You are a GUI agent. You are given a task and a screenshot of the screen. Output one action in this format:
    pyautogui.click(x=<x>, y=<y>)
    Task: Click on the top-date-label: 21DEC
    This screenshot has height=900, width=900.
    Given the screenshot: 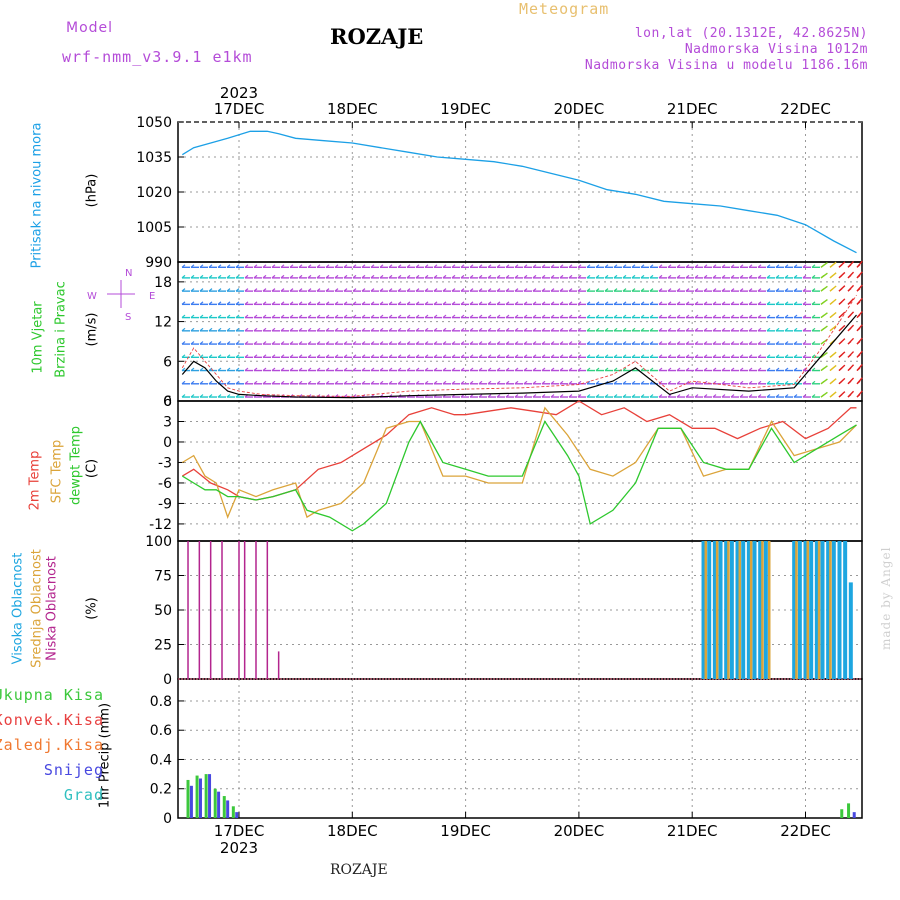 What is the action you would take?
    pyautogui.click(x=692, y=109)
    